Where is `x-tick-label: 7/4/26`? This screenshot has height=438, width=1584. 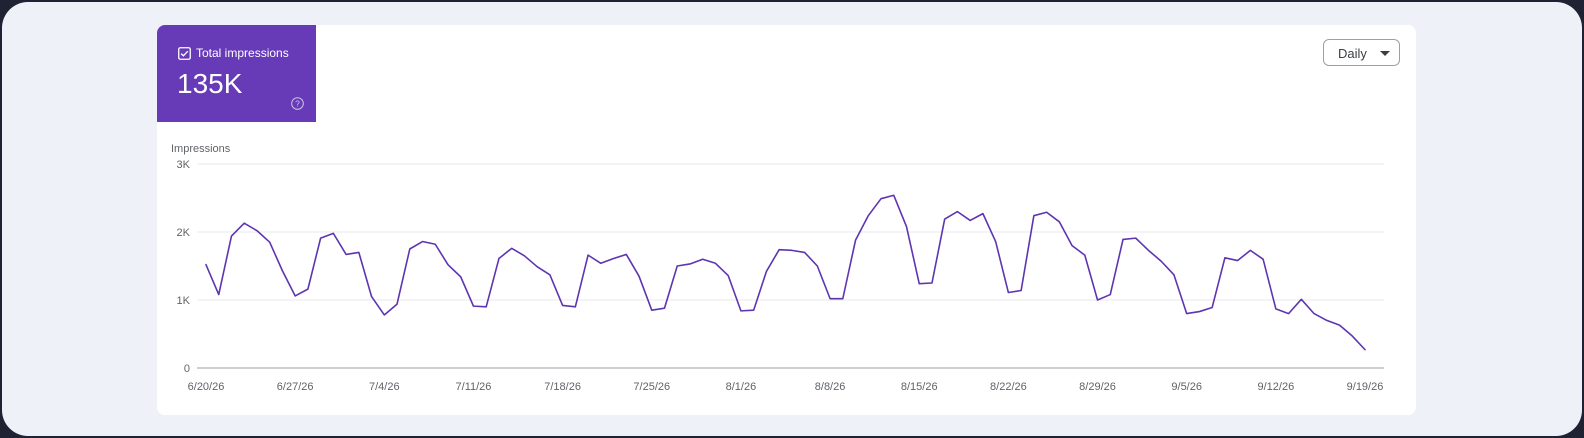 x-tick-label: 7/4/26 is located at coordinates (384, 387).